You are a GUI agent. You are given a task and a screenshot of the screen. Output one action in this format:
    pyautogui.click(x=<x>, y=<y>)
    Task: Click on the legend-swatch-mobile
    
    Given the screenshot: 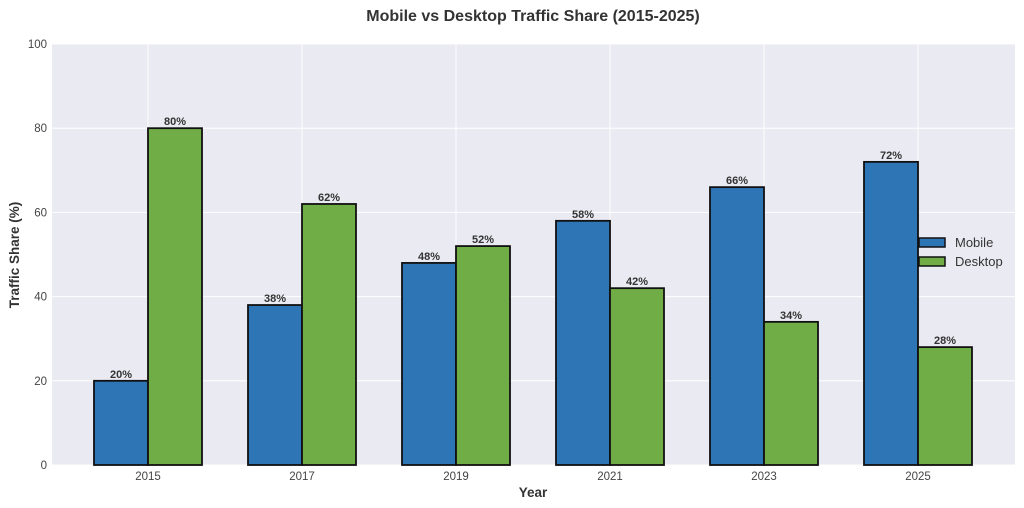 What is the action you would take?
    pyautogui.click(x=932, y=242)
    